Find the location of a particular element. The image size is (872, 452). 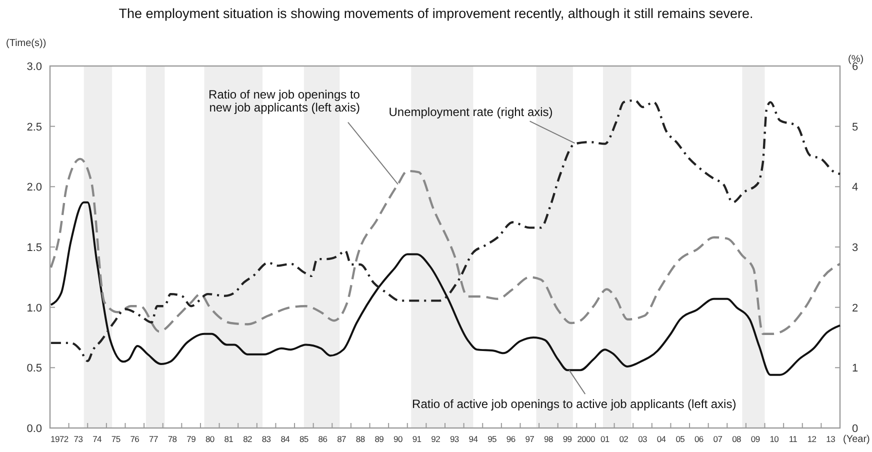

y2-tick-label: 1 is located at coordinates (855, 368).